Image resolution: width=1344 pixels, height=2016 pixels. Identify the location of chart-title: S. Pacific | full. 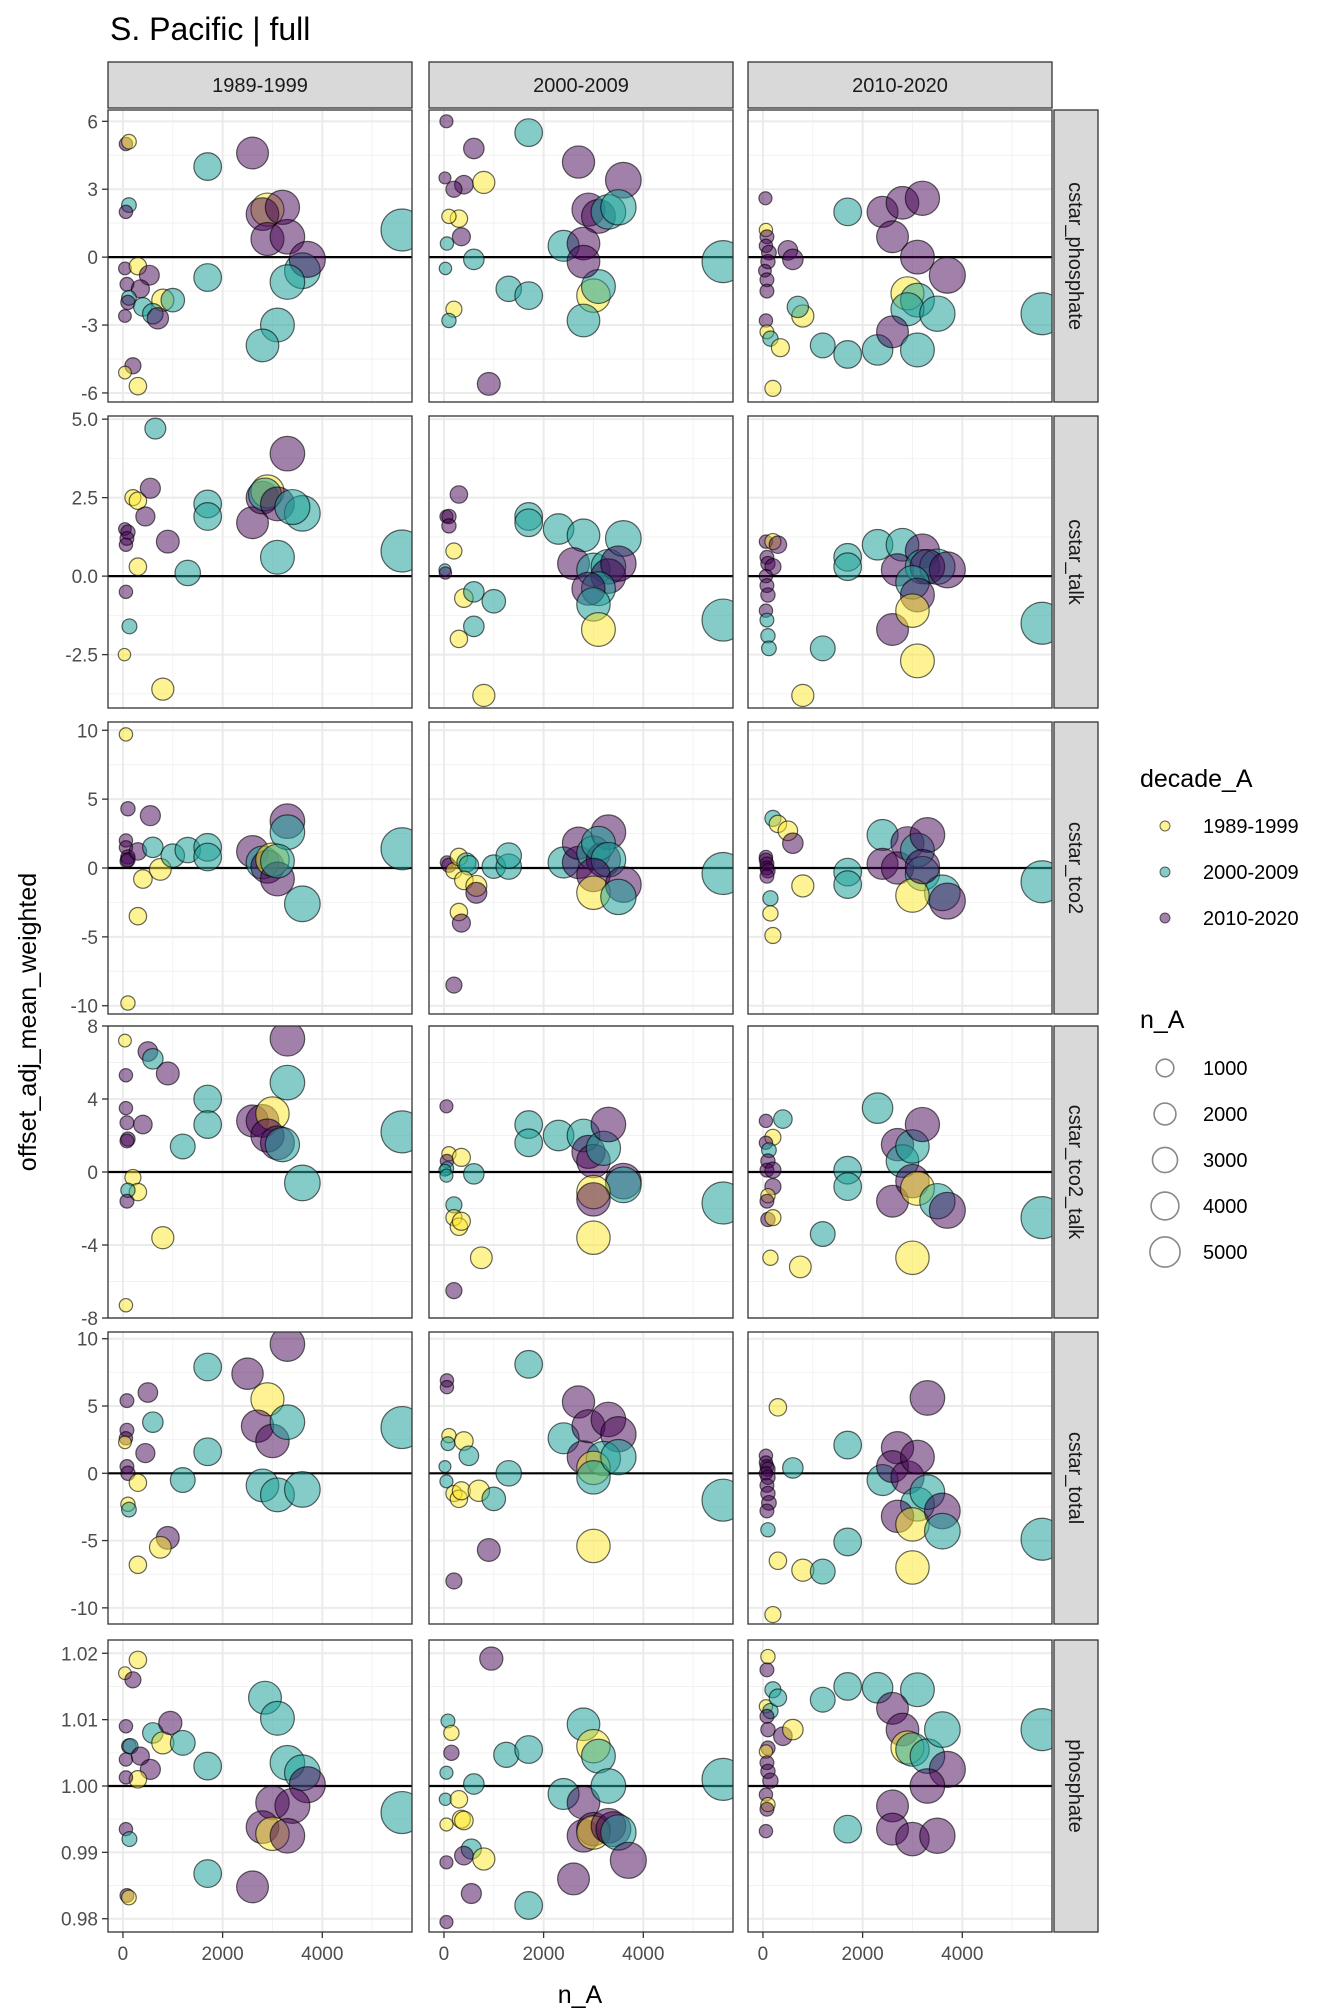
(210, 29).